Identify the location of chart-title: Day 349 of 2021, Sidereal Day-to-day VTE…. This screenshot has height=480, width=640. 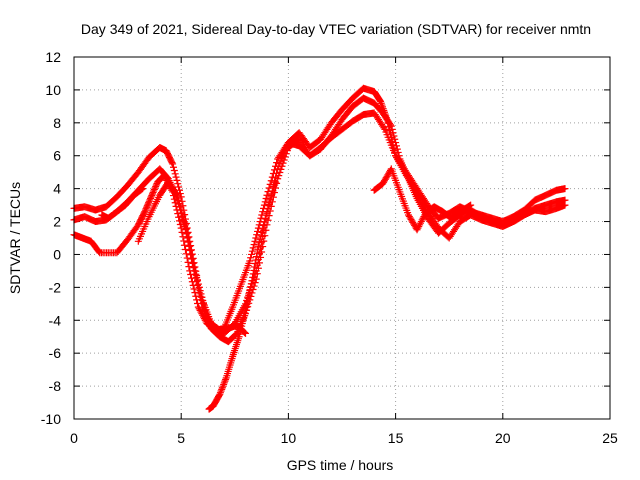
(336, 29).